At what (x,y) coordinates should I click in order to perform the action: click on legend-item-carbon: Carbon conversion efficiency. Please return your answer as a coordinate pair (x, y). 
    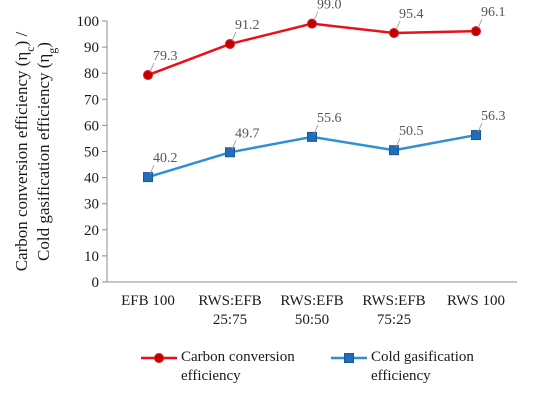
    Looking at the image, I should click on (235, 367).